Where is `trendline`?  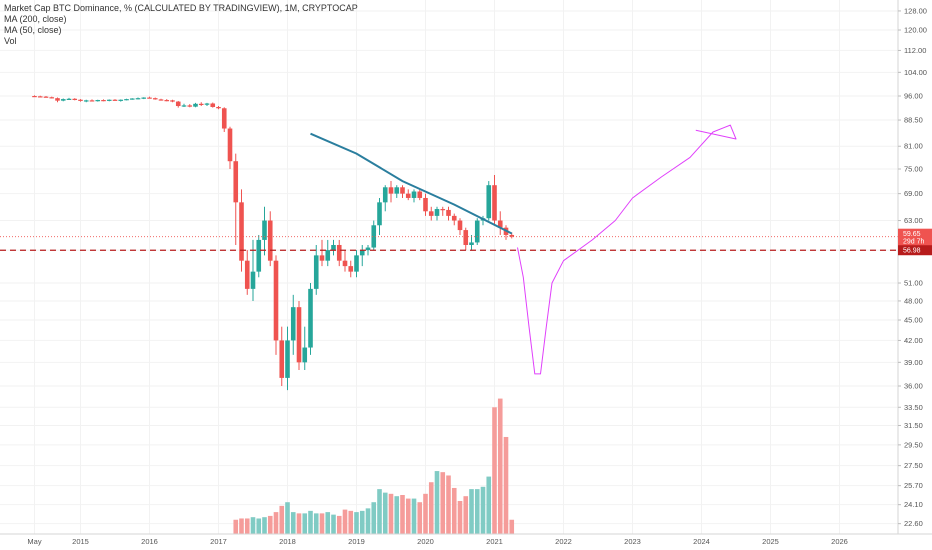 trendline is located at coordinates (411, 183).